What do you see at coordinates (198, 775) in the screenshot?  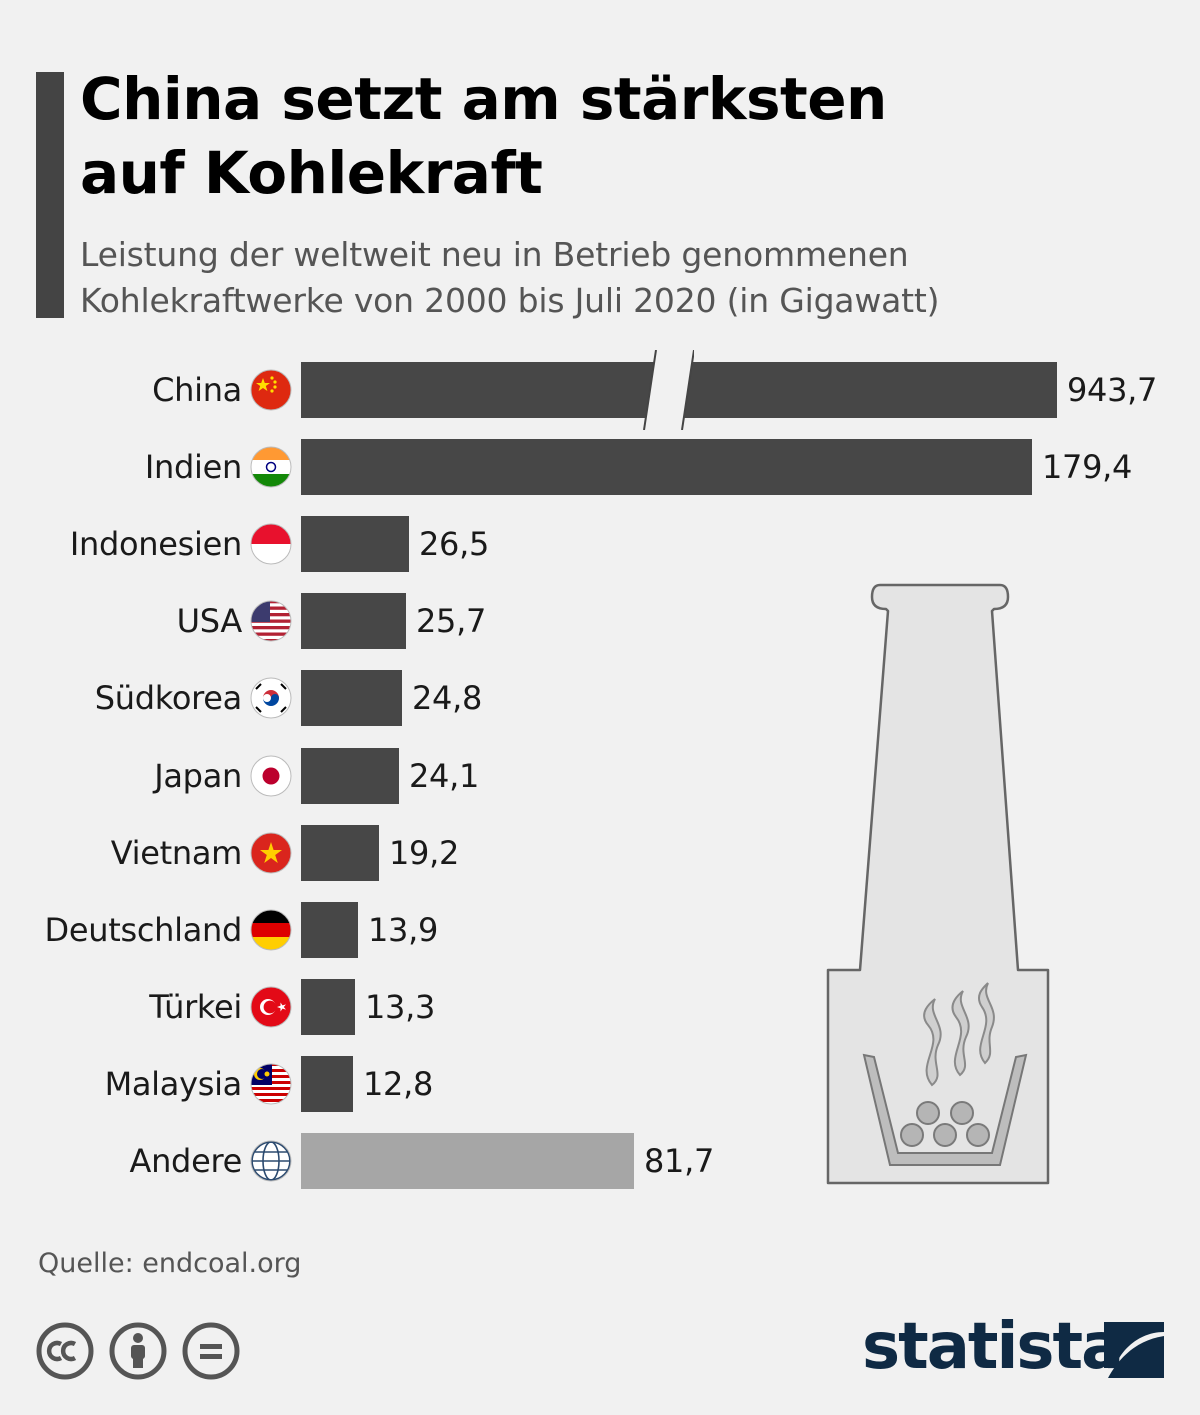 I see `category-label: Japan` at bounding box center [198, 775].